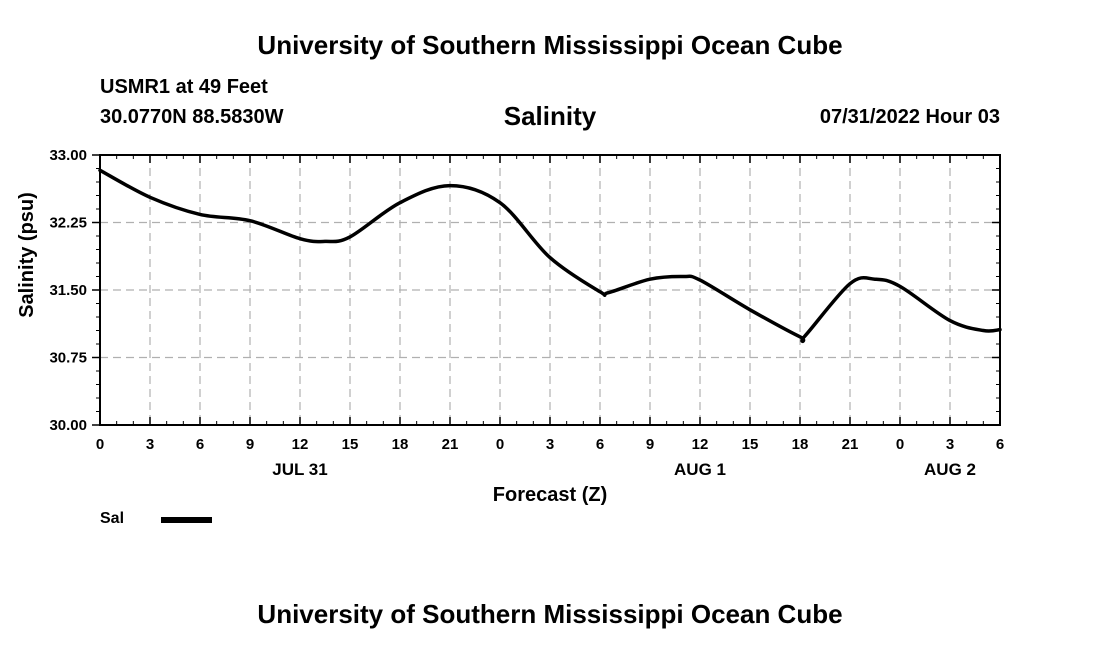 The image size is (1100, 650). Describe the element at coordinates (186, 520) in the screenshot. I see `legend-line-swatch` at that location.